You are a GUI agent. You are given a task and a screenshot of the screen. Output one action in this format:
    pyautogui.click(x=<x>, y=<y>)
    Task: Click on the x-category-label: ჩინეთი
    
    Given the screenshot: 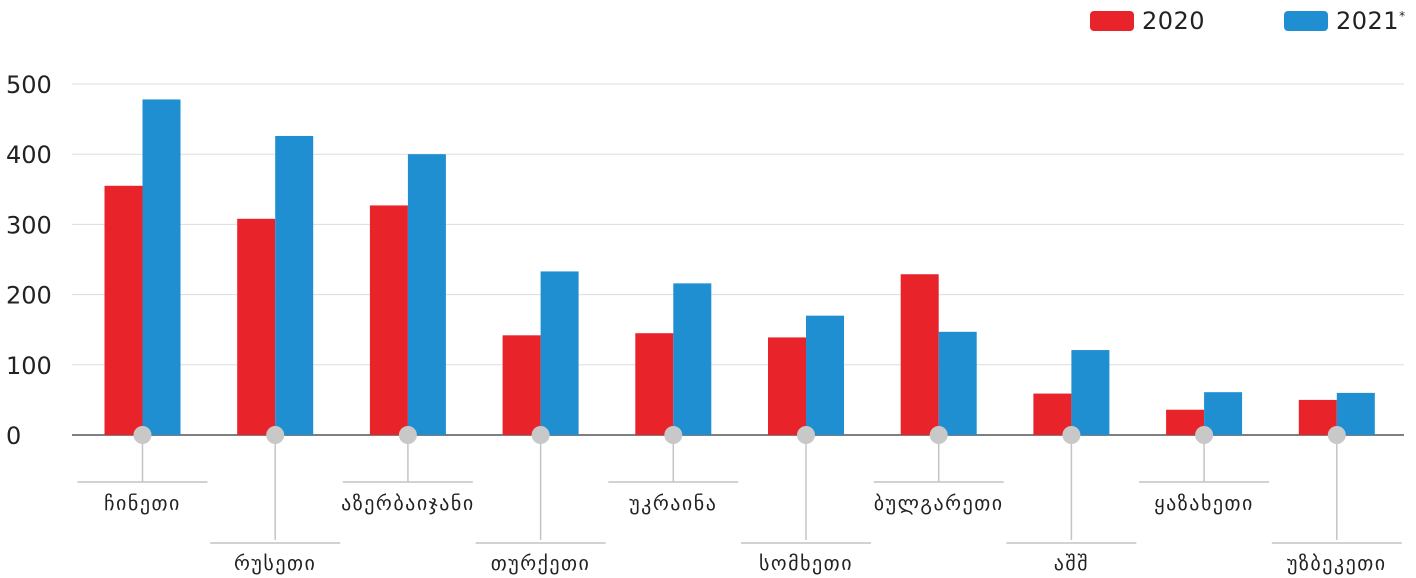 What is the action you would take?
    pyautogui.click(x=142, y=503)
    